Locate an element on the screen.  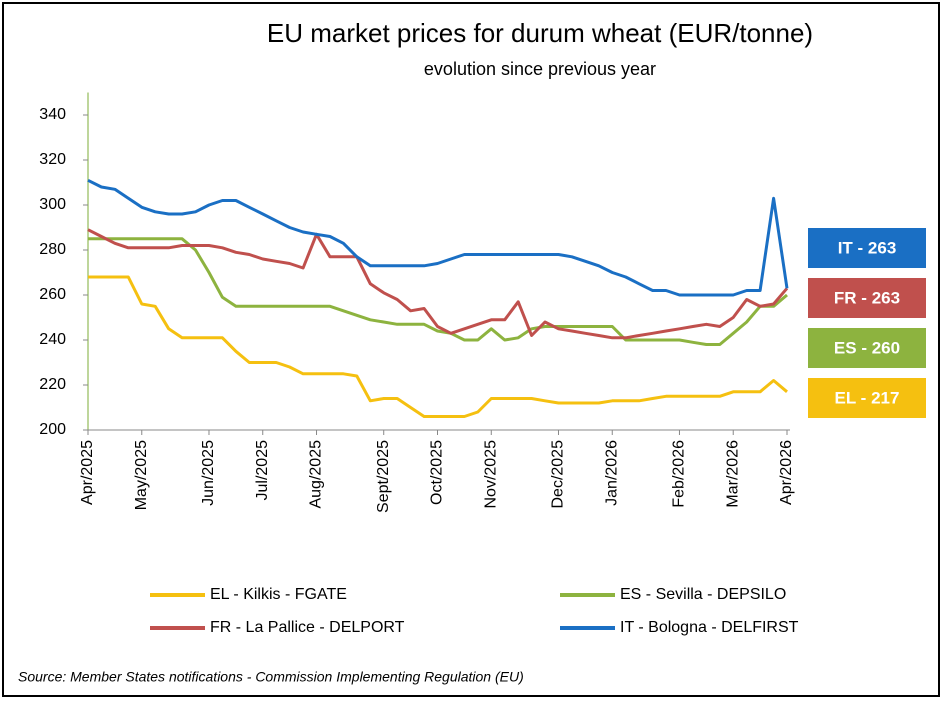
x-tick-label: Mar/2026 is located at coordinates (732, 474).